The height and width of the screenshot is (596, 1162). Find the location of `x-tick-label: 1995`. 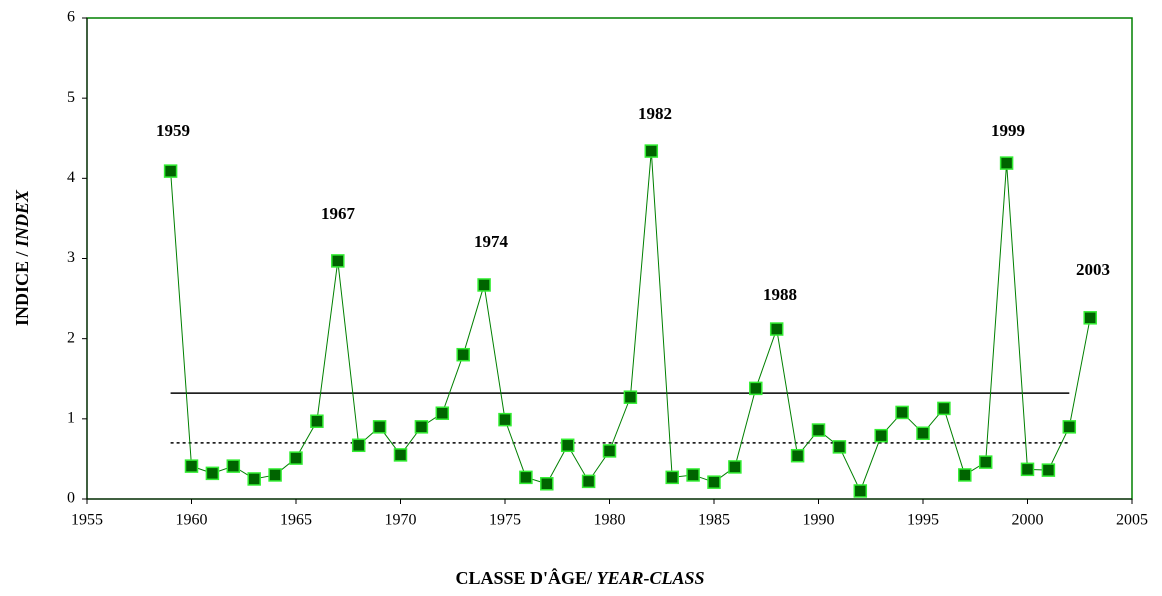

x-tick-label: 1995 is located at coordinates (923, 520).